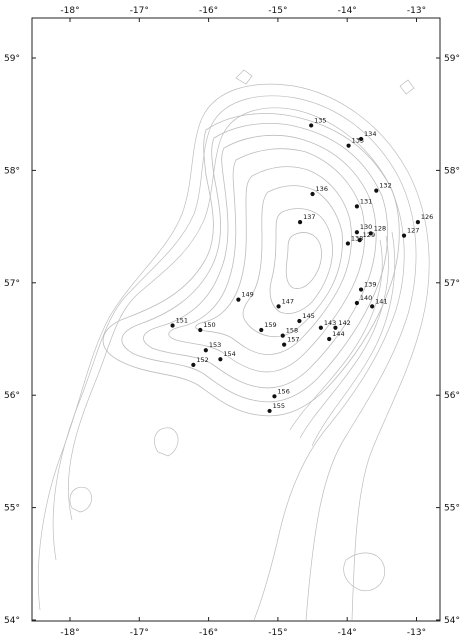 This screenshot has width=472, height=641. I want to click on latitude-label-right: 55°, so click(452, 509).